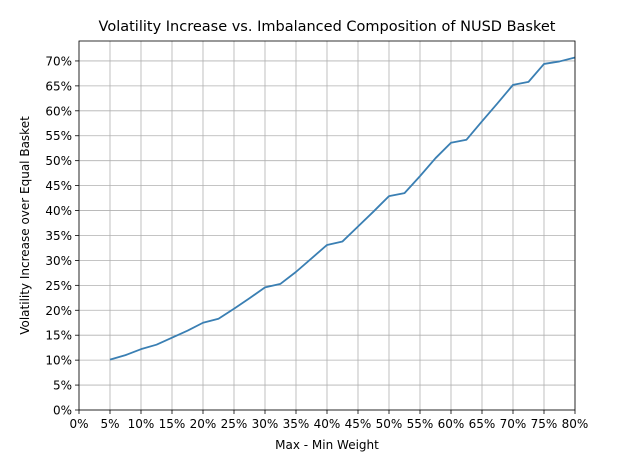 The height and width of the screenshot is (471, 625). I want to click on y-tick-label: 20%, so click(58, 311).